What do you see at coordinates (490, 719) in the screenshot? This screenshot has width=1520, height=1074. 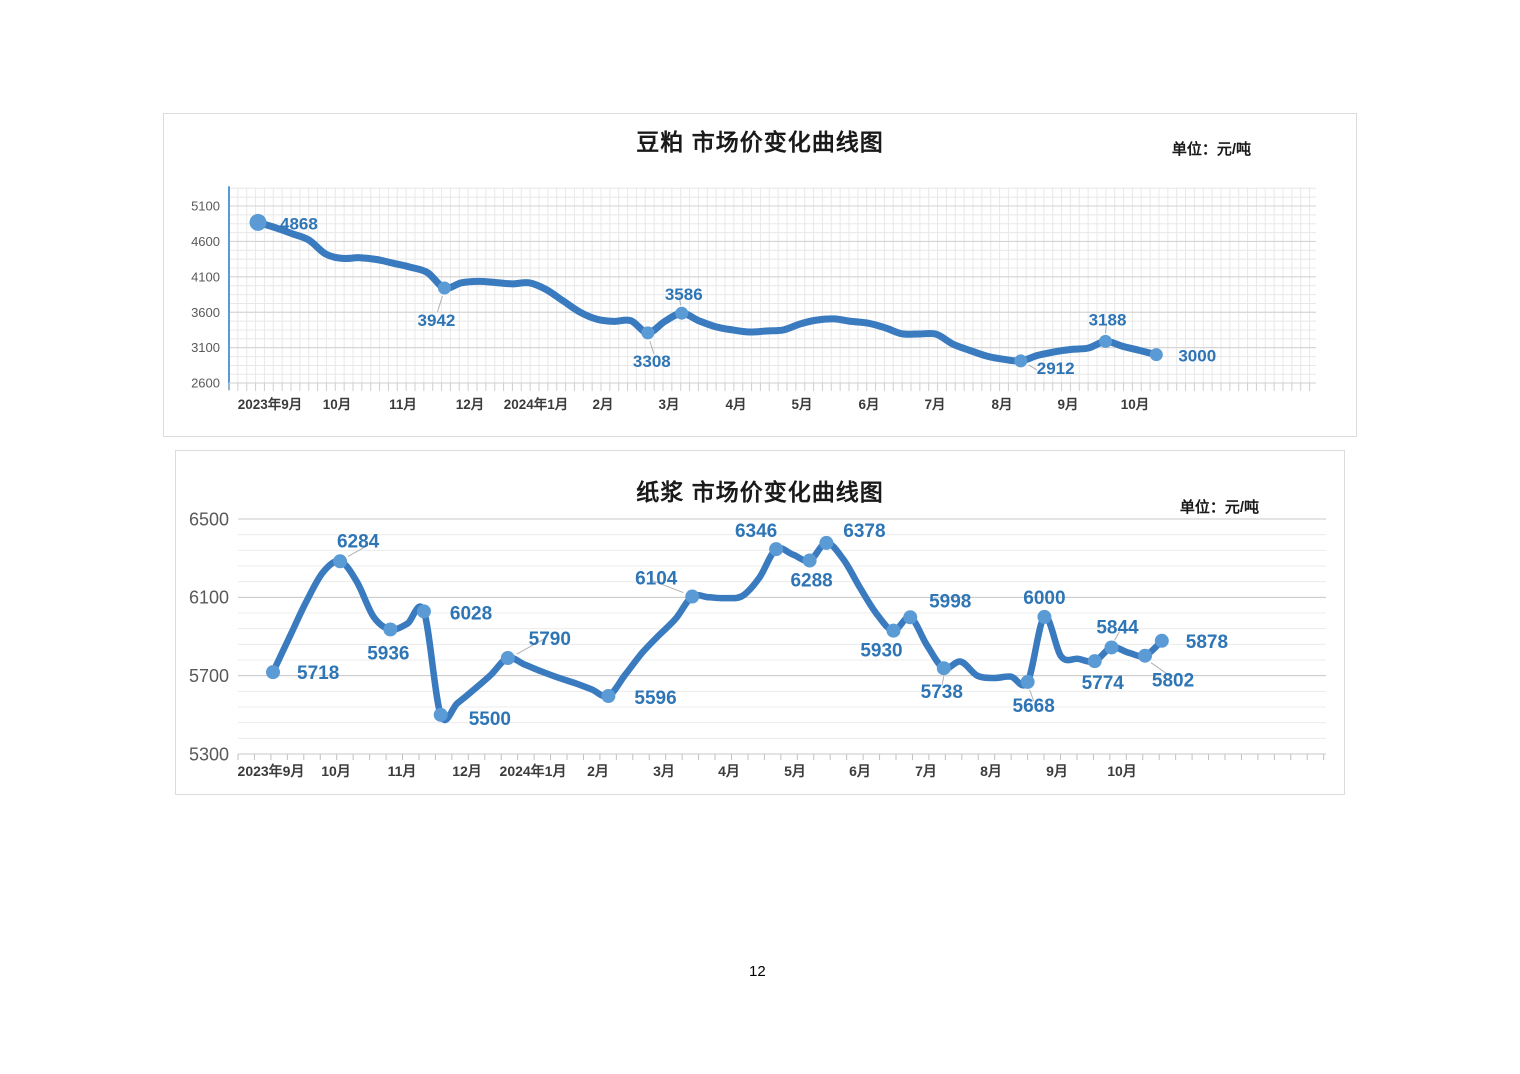 I see `data-point-label: 5500` at bounding box center [490, 719].